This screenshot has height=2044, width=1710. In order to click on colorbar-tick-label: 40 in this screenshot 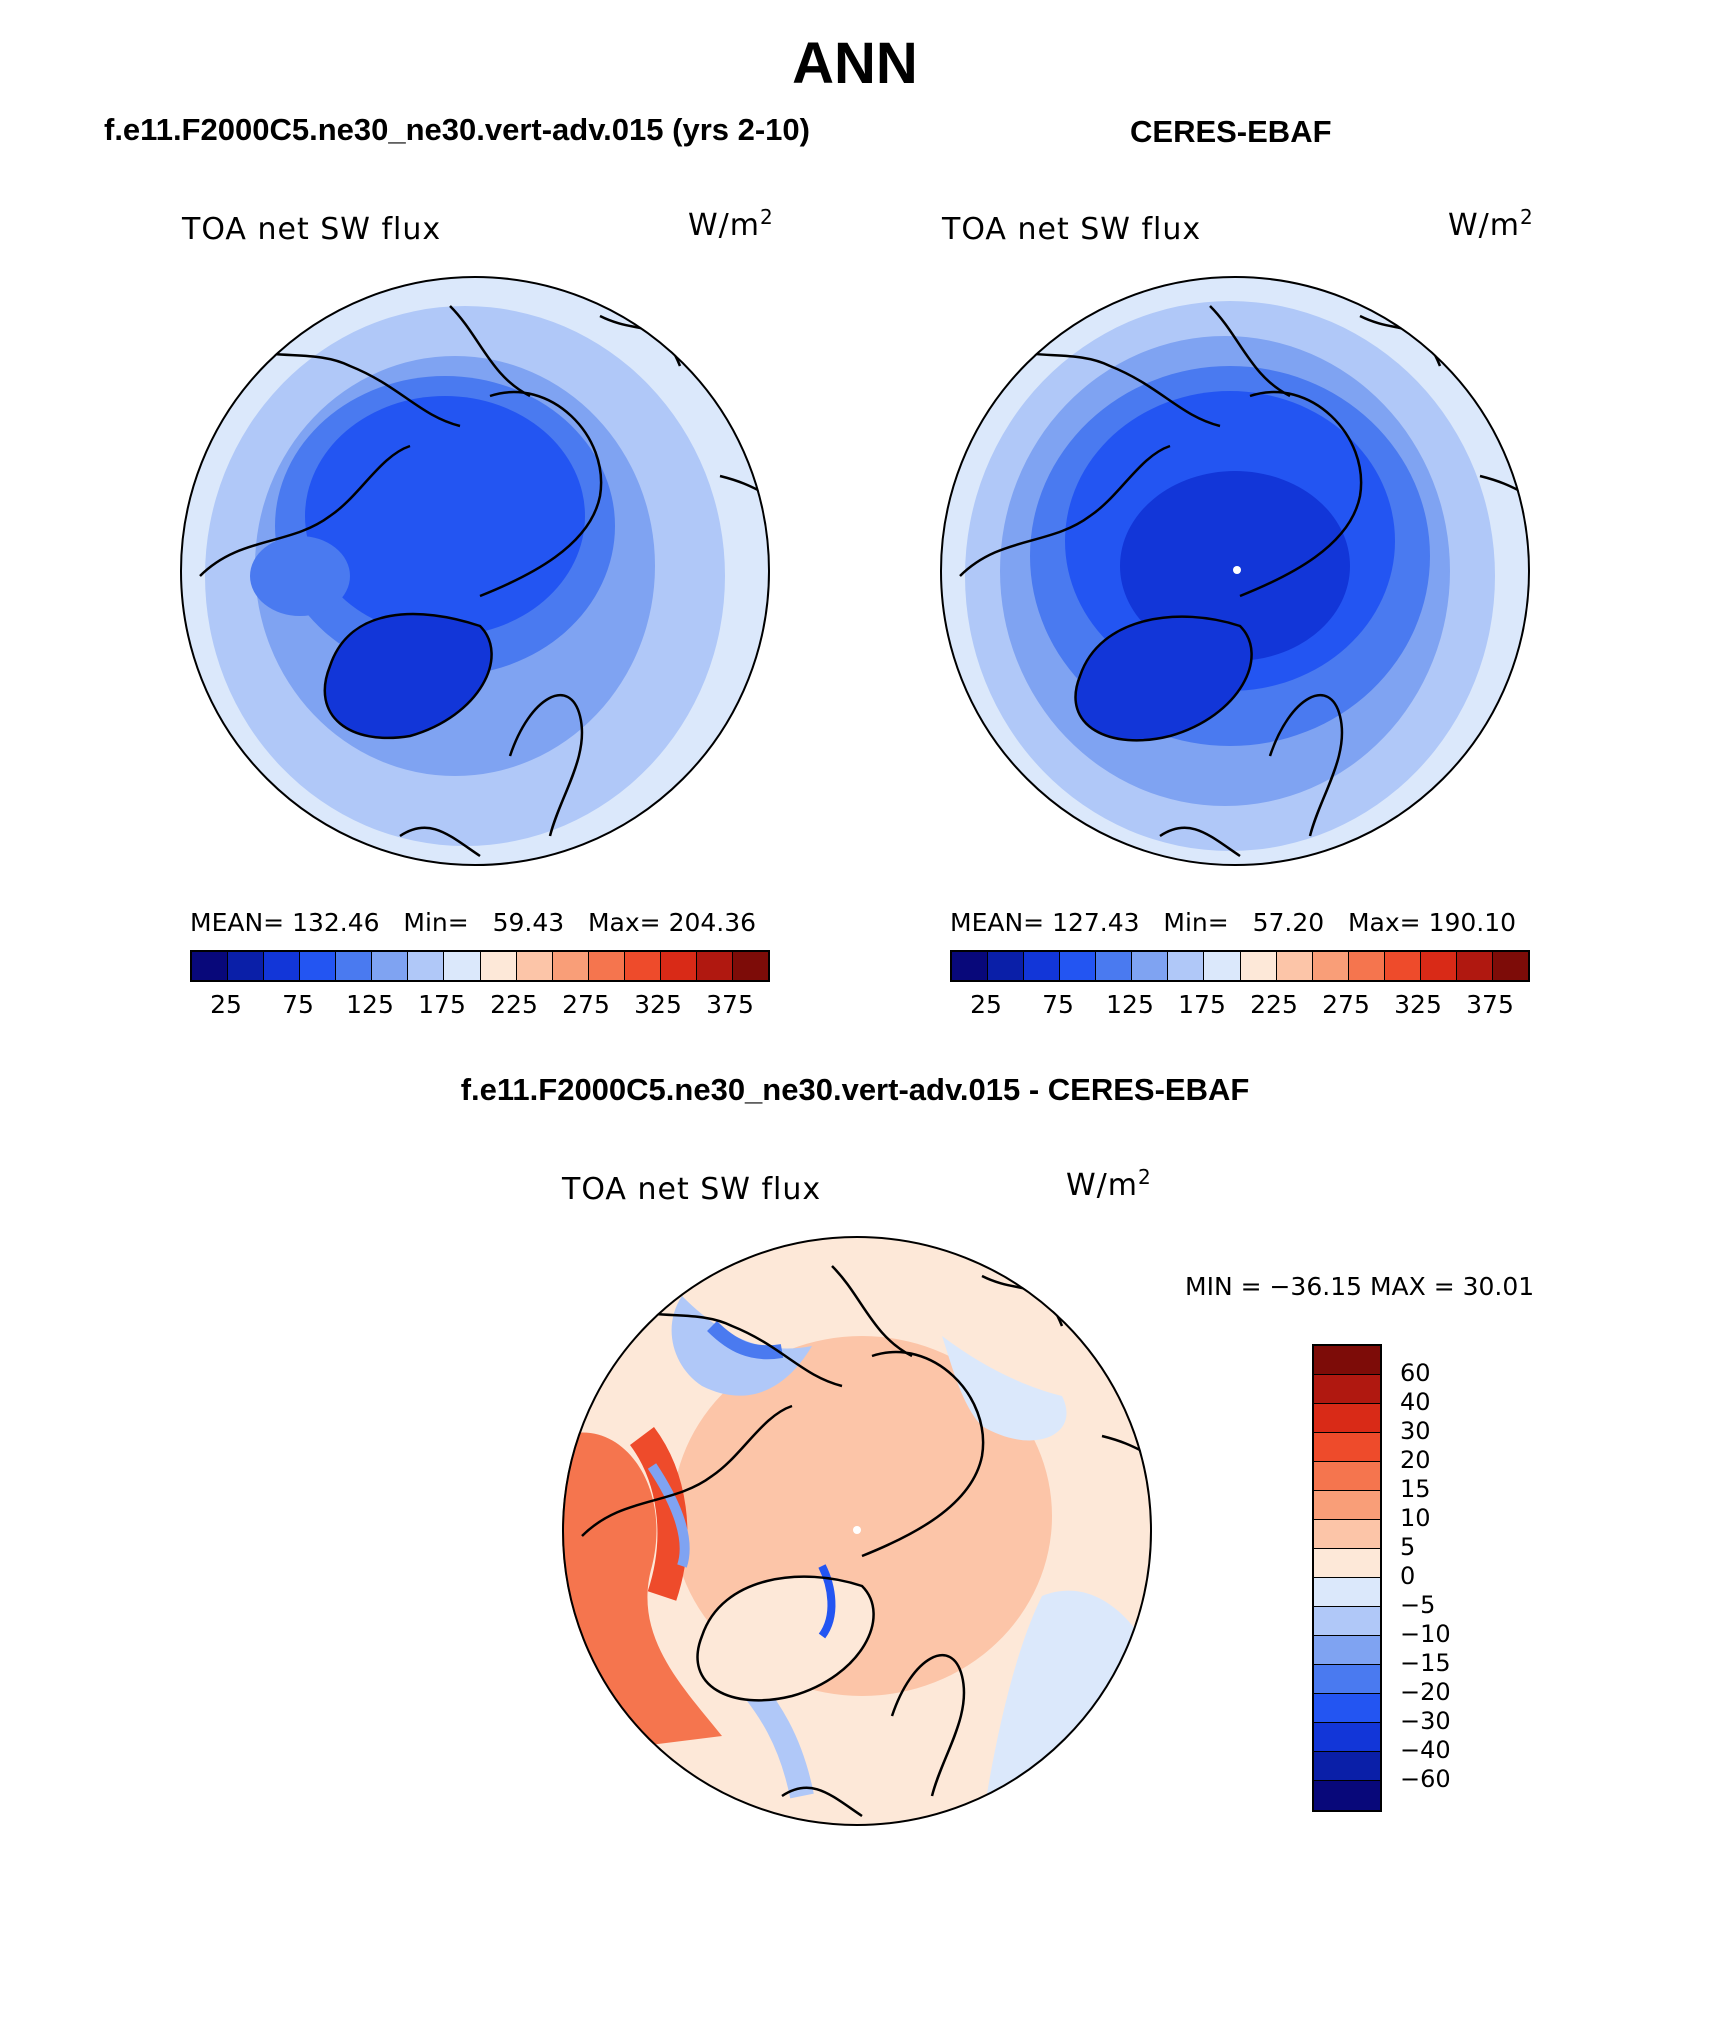, I will do `click(1415, 1402)`.